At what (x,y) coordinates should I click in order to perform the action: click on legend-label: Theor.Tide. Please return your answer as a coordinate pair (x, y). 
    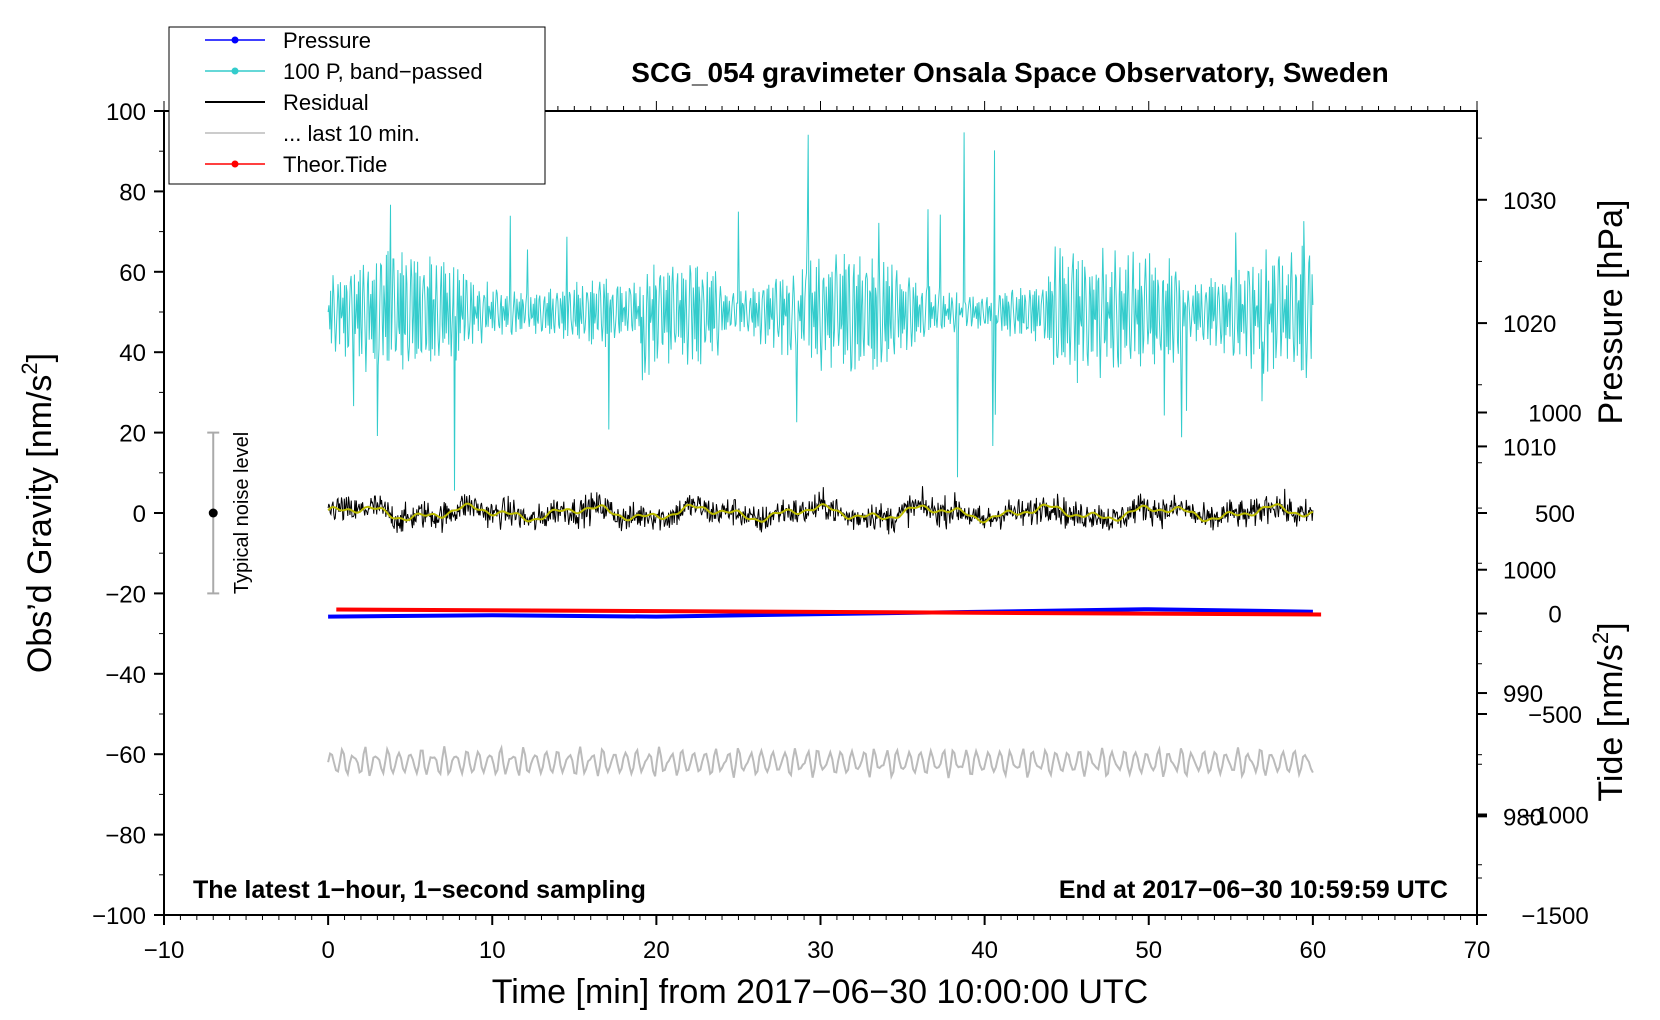
    Looking at the image, I should click on (335, 164).